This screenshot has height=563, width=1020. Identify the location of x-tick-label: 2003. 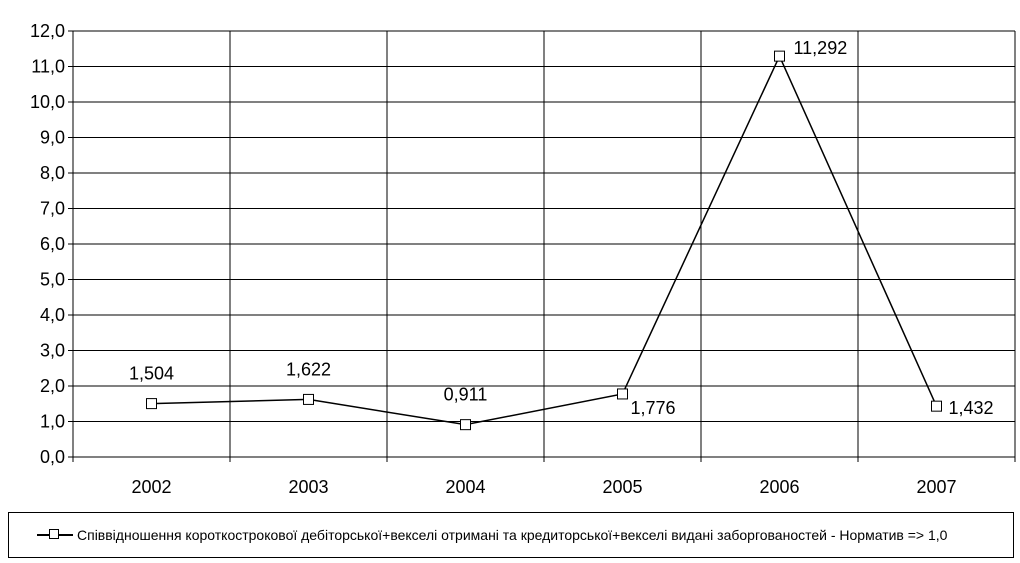
(308, 487).